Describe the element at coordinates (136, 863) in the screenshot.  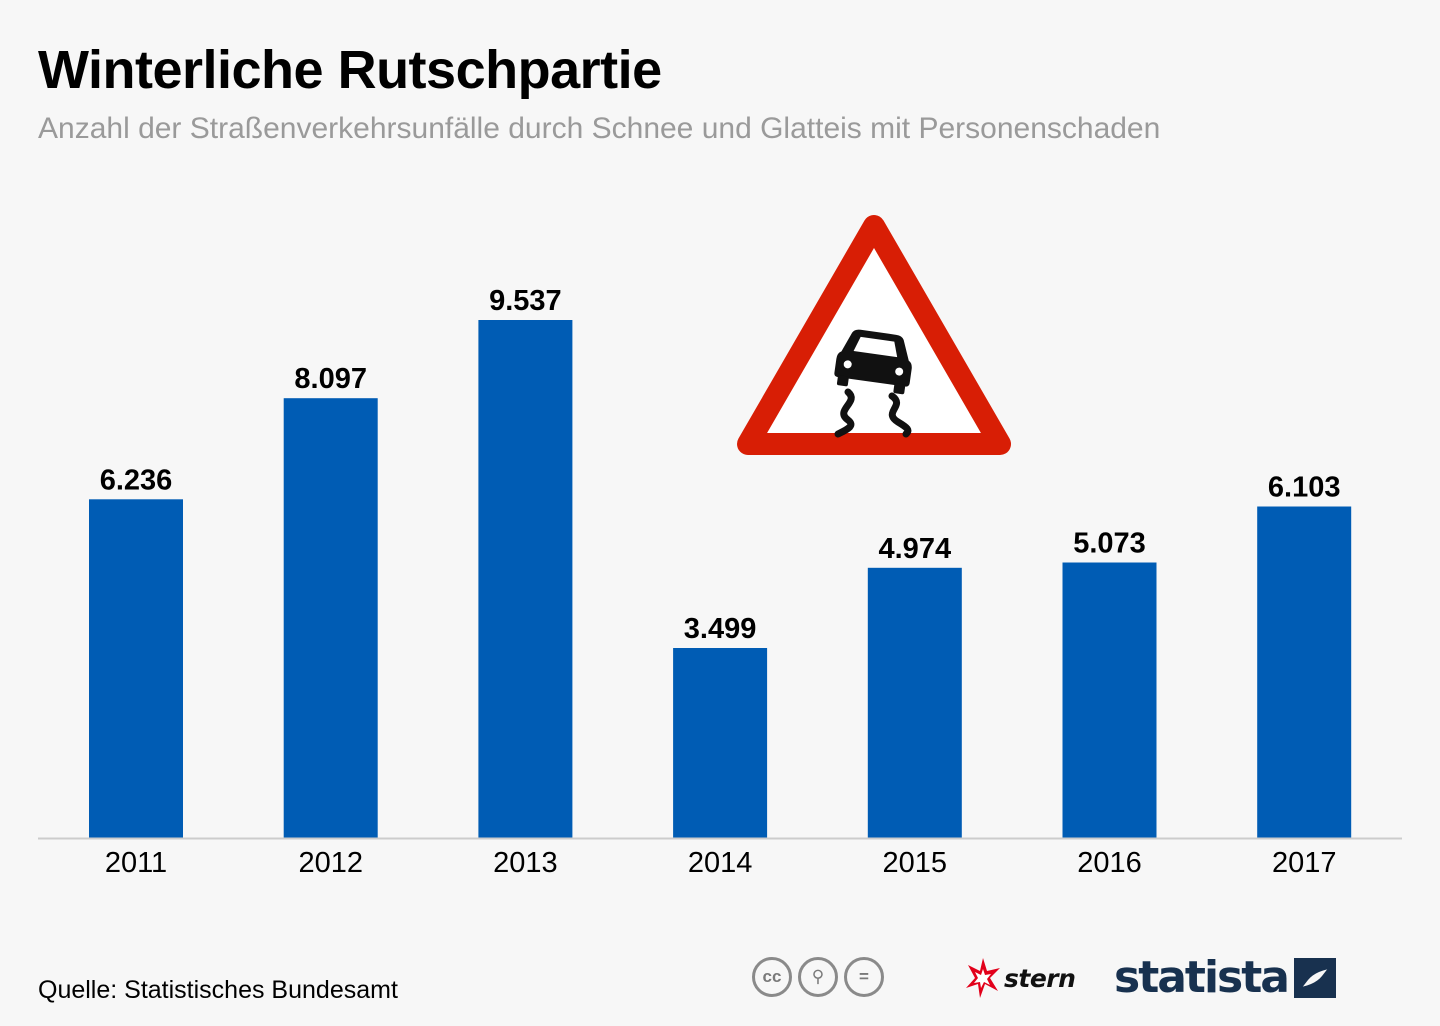
I see `x-tick-label-2011: 2011` at that location.